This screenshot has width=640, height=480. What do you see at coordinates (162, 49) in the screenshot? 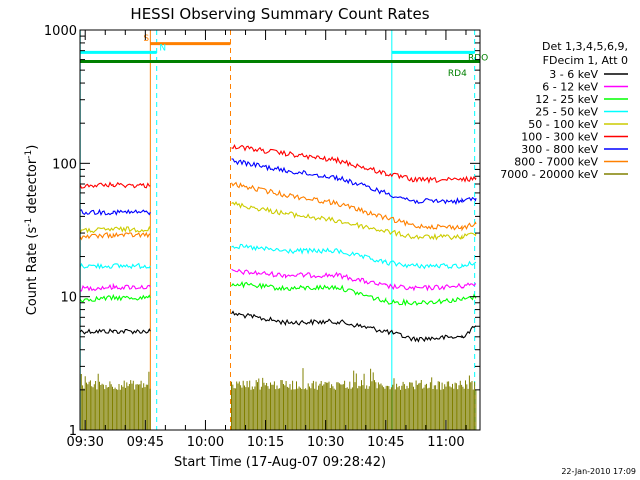
I see `annotation-label: N` at bounding box center [162, 49].